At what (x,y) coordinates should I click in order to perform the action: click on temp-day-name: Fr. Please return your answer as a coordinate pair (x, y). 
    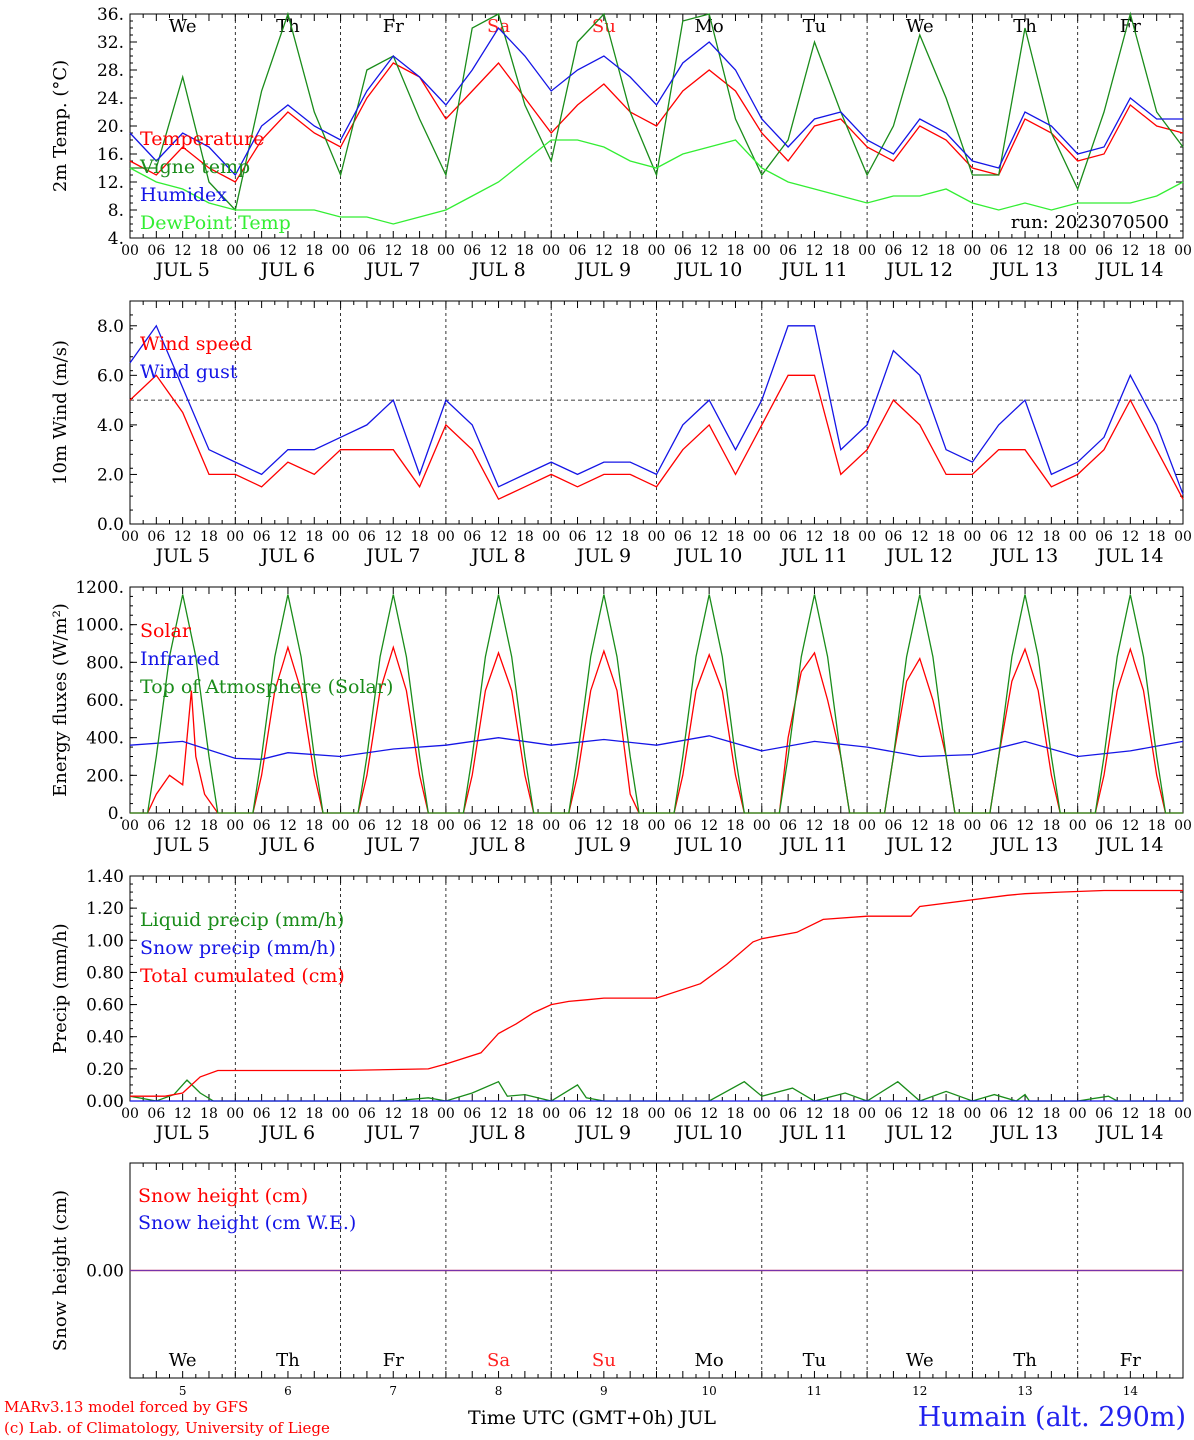
    Looking at the image, I should click on (393, 26).